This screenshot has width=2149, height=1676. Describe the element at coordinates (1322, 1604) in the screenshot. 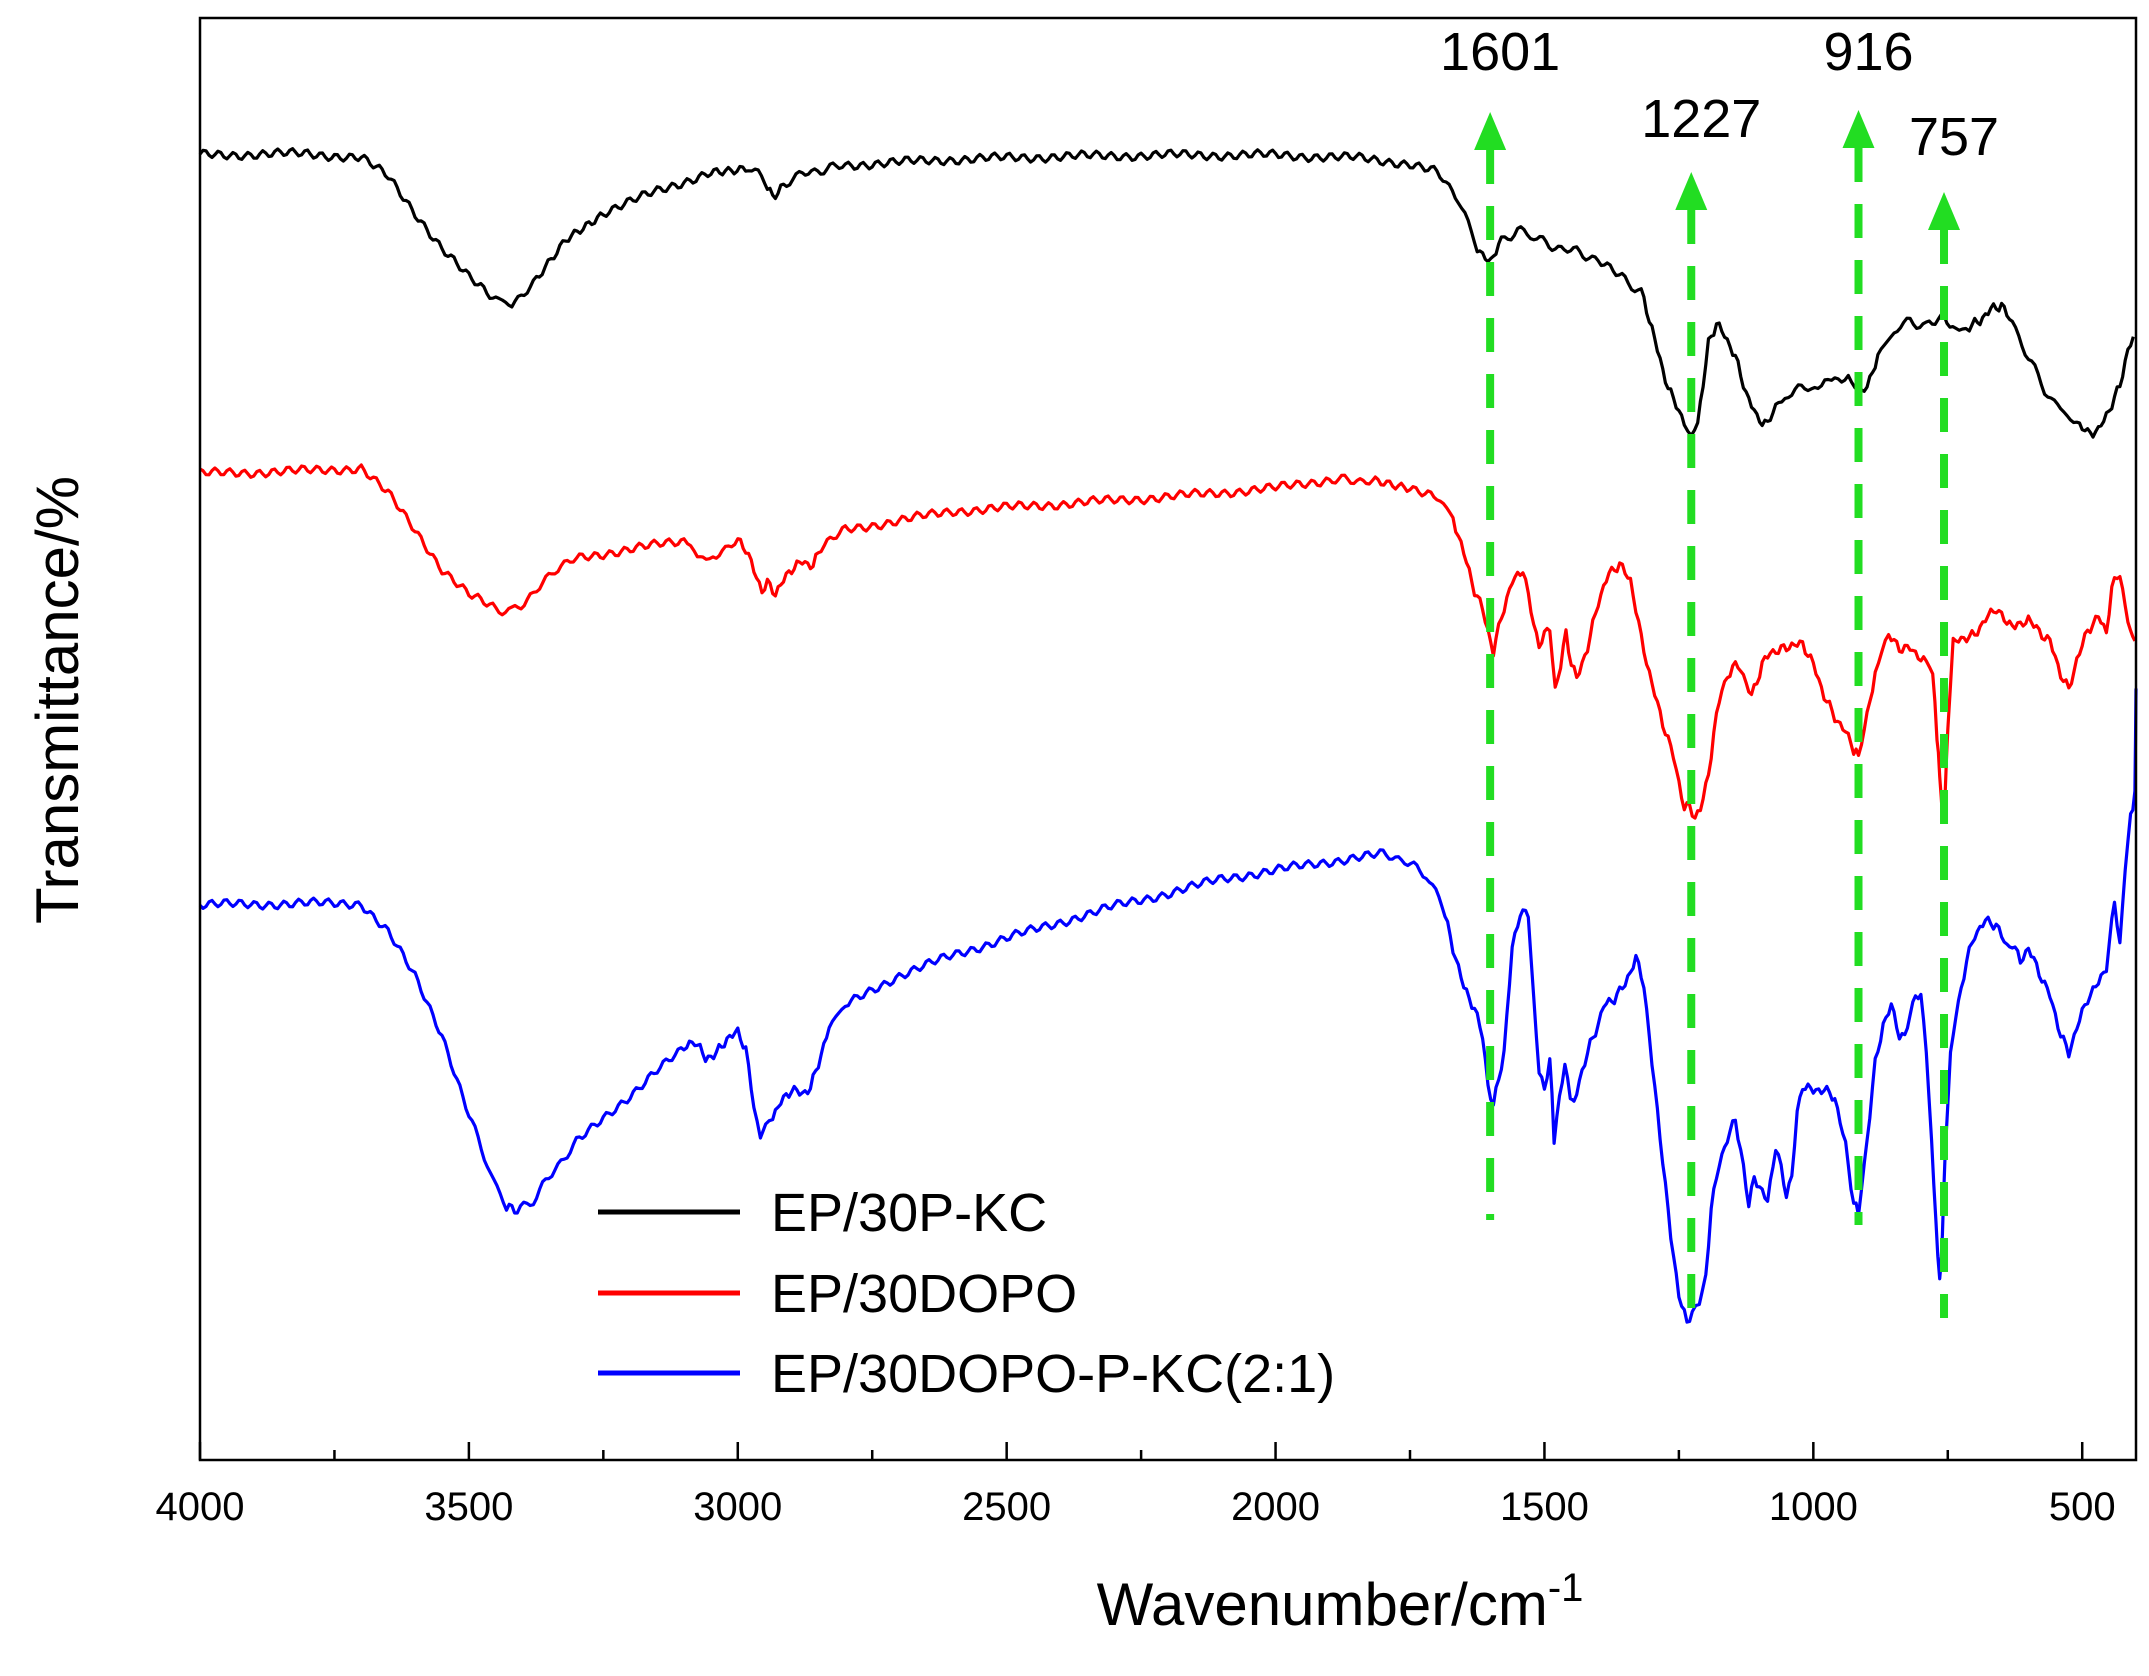

I see `x-axis-title-main: Wavenumber/cm` at that location.